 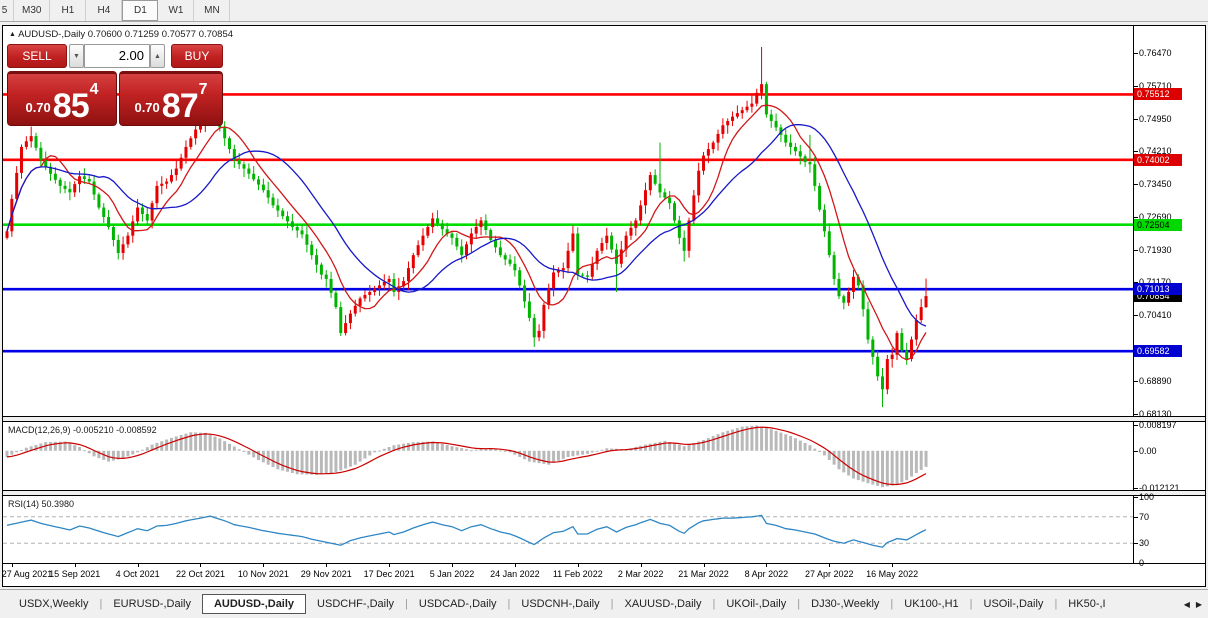 I want to click on rsi-tick-label: 30, so click(x=1144, y=543).